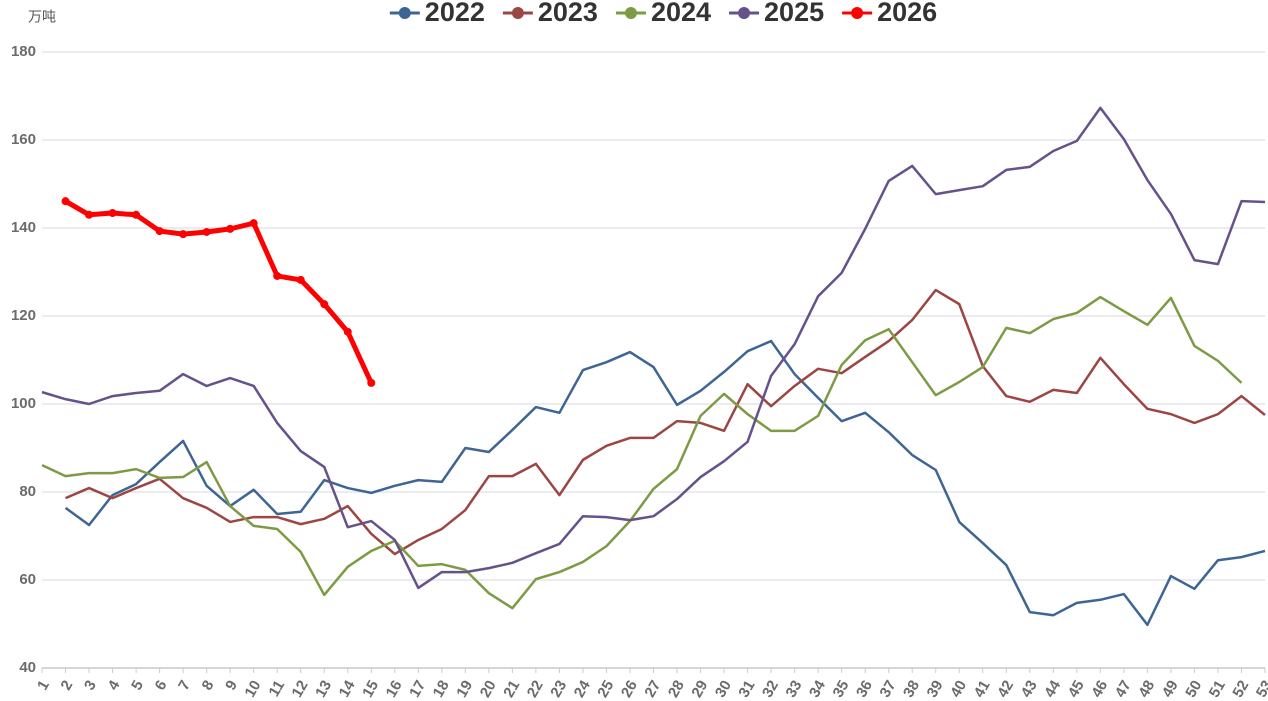  What do you see at coordinates (67, 685) in the screenshot?
I see `x-tick-label: 2` at bounding box center [67, 685].